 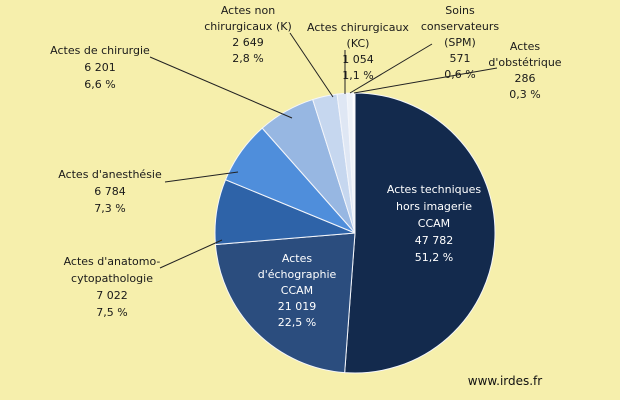 What do you see at coordinates (524, 62) in the screenshot?
I see `category-label: d'obstétrique` at bounding box center [524, 62].